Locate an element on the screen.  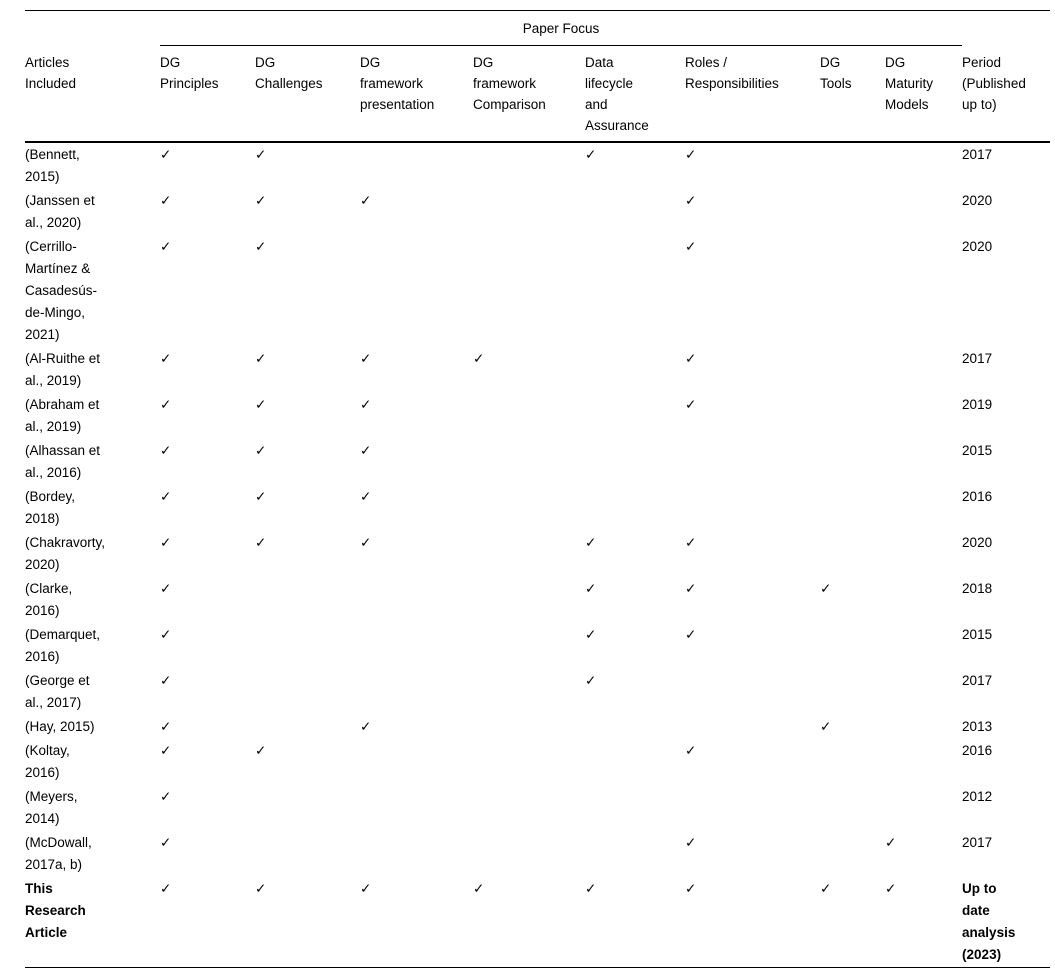
article-citation: (Koltay, 2016) is located at coordinates (47, 761).